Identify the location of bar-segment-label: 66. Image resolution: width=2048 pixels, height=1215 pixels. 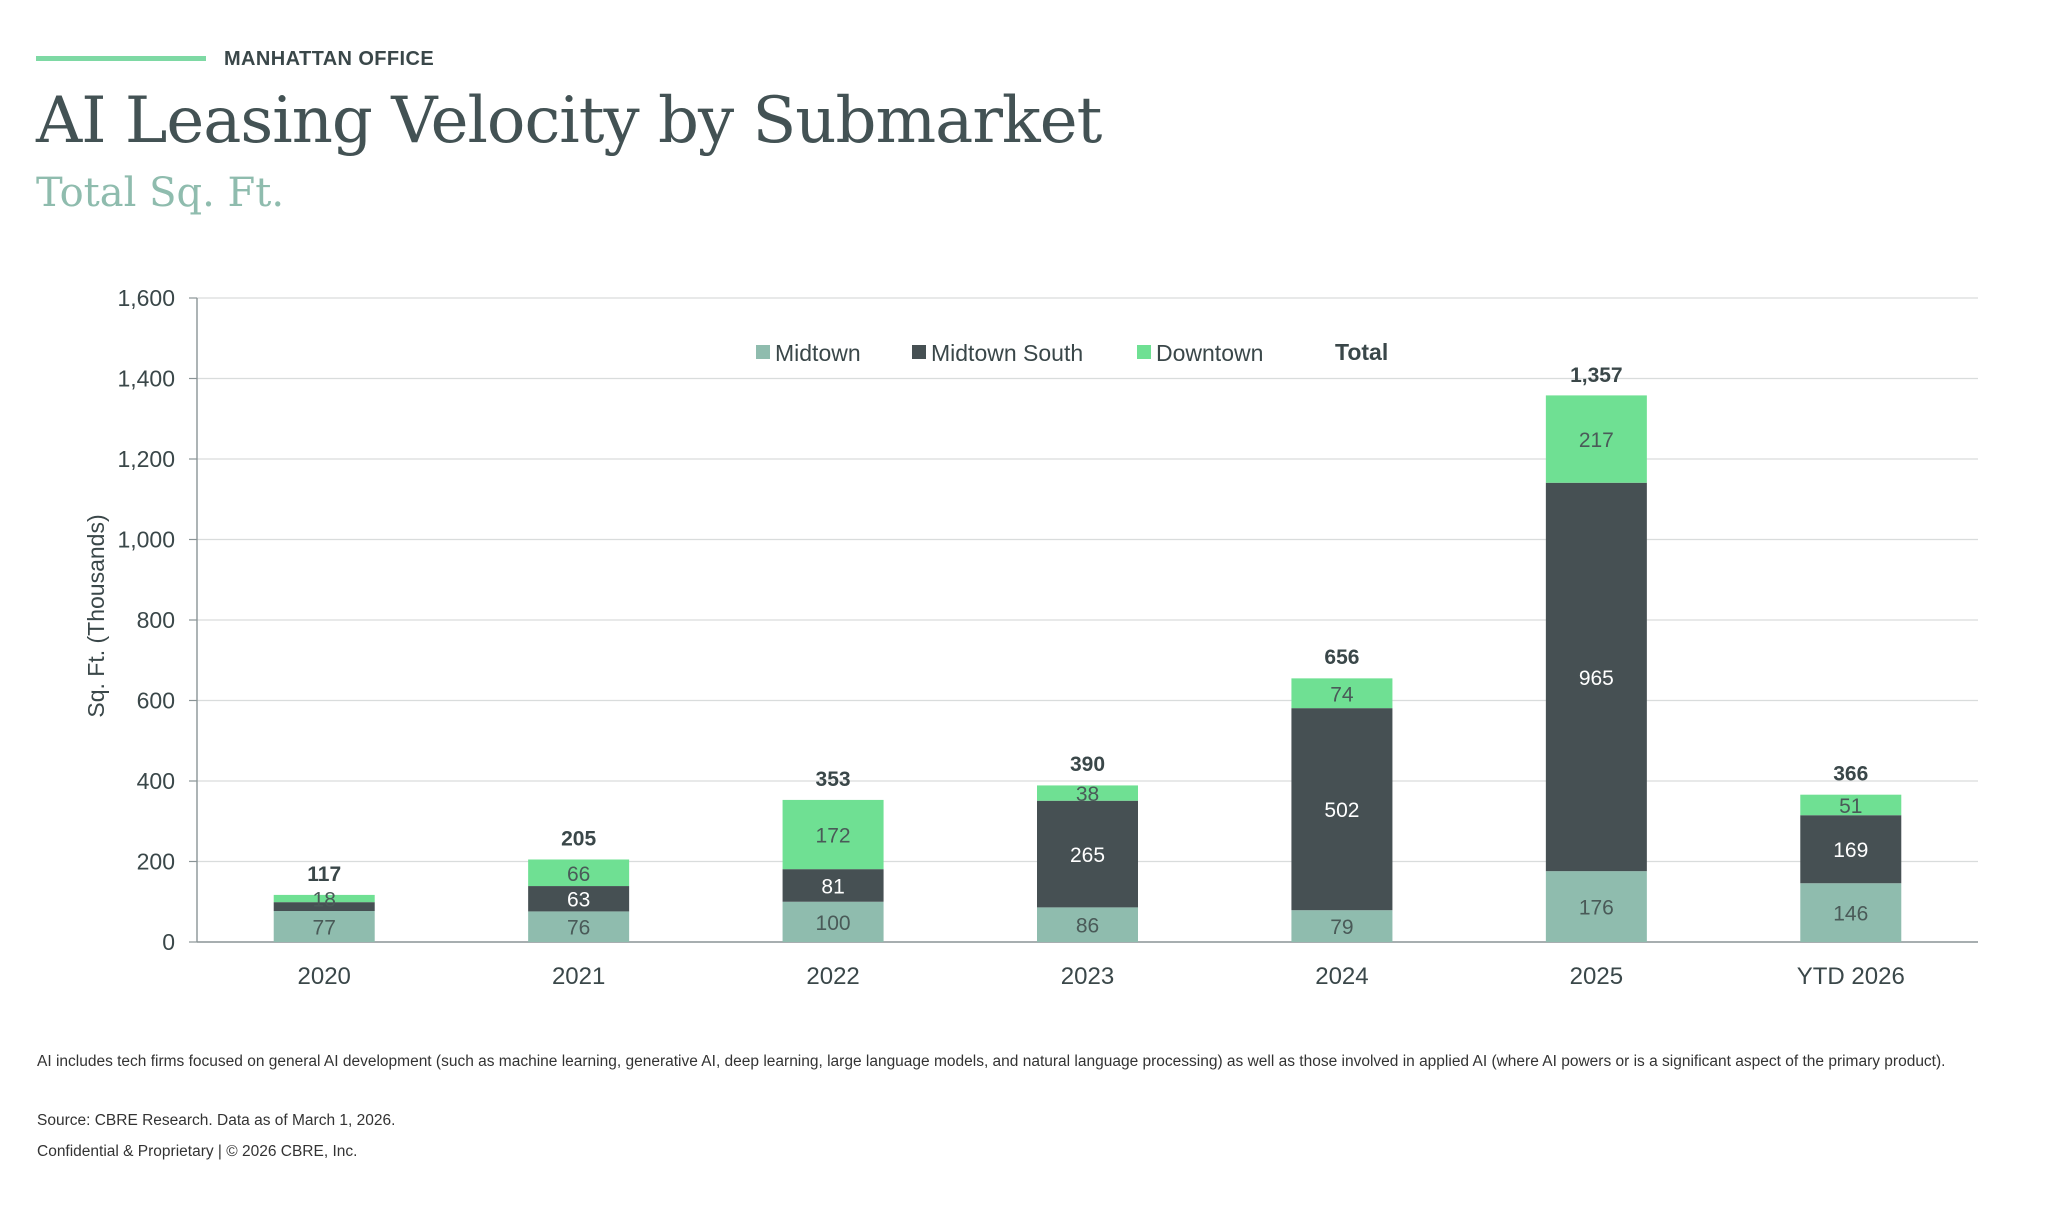
(578, 874).